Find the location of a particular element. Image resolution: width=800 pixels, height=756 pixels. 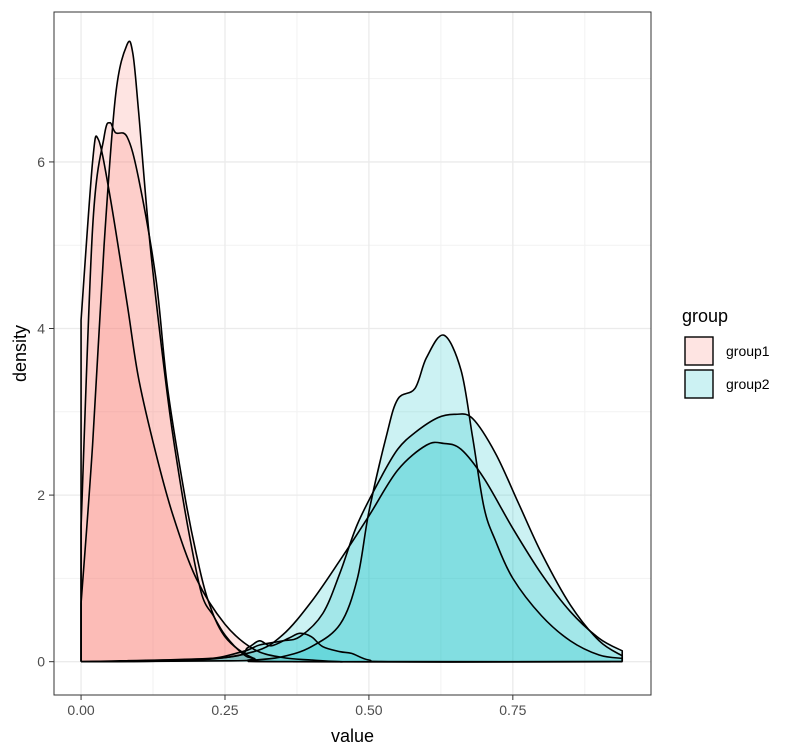

x-tick-label: 0.25 is located at coordinates (224, 710).